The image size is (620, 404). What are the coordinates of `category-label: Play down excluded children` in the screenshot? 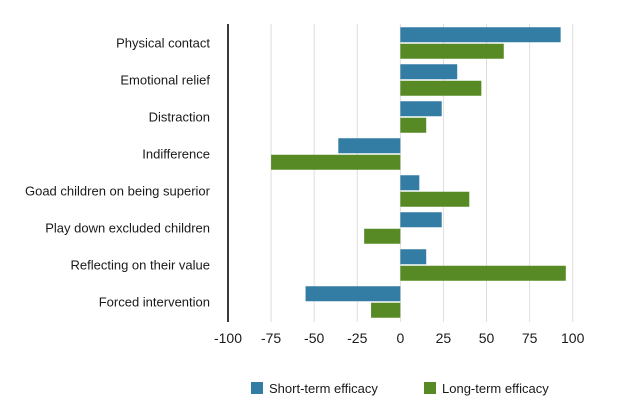 It's located at (127, 228).